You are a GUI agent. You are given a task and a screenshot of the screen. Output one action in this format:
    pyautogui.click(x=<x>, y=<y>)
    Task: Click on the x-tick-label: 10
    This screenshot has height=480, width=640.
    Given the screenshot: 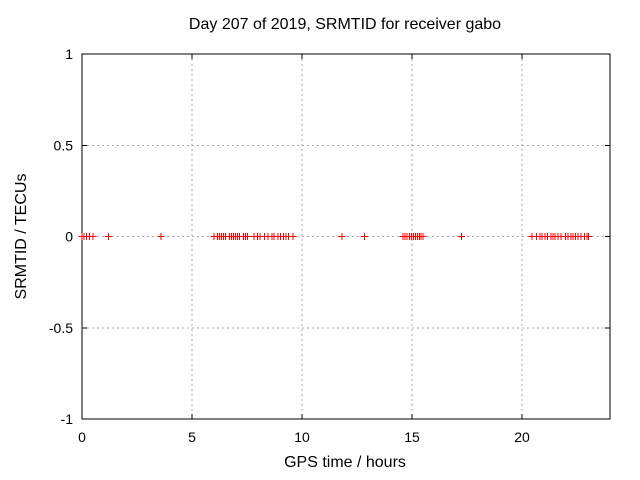 What is the action you would take?
    pyautogui.click(x=302, y=437)
    